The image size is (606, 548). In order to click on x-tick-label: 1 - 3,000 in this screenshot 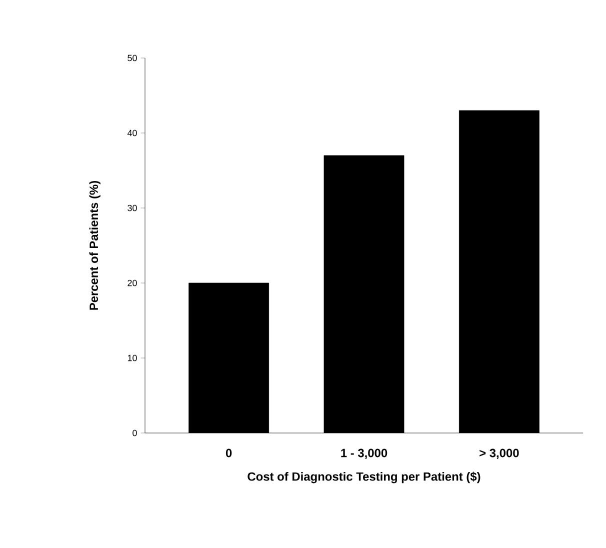, I will do `click(364, 453)`.